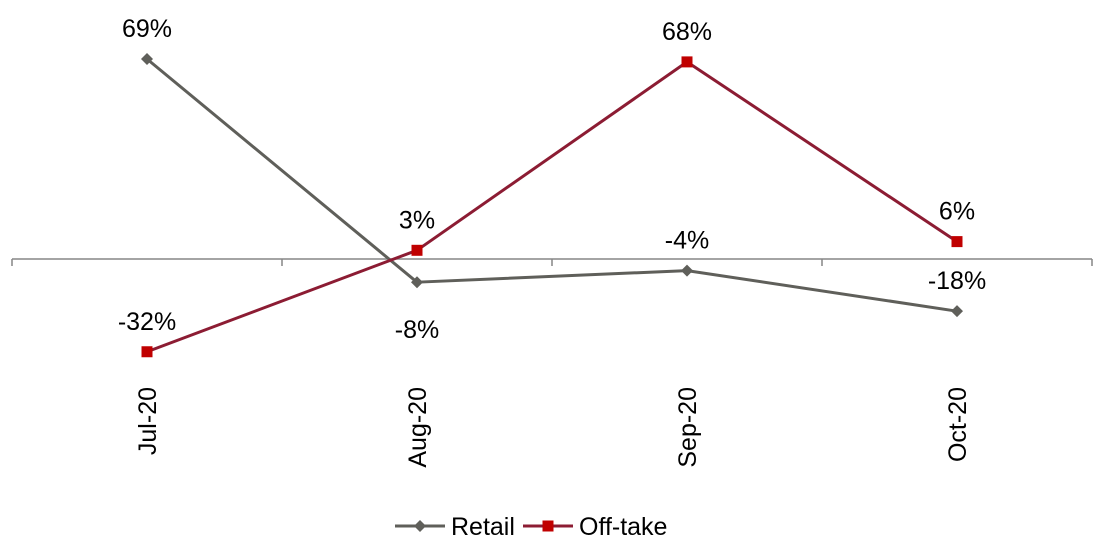 This screenshot has height=549, width=1099. I want to click on off-take-data-label: -32%, so click(147, 322).